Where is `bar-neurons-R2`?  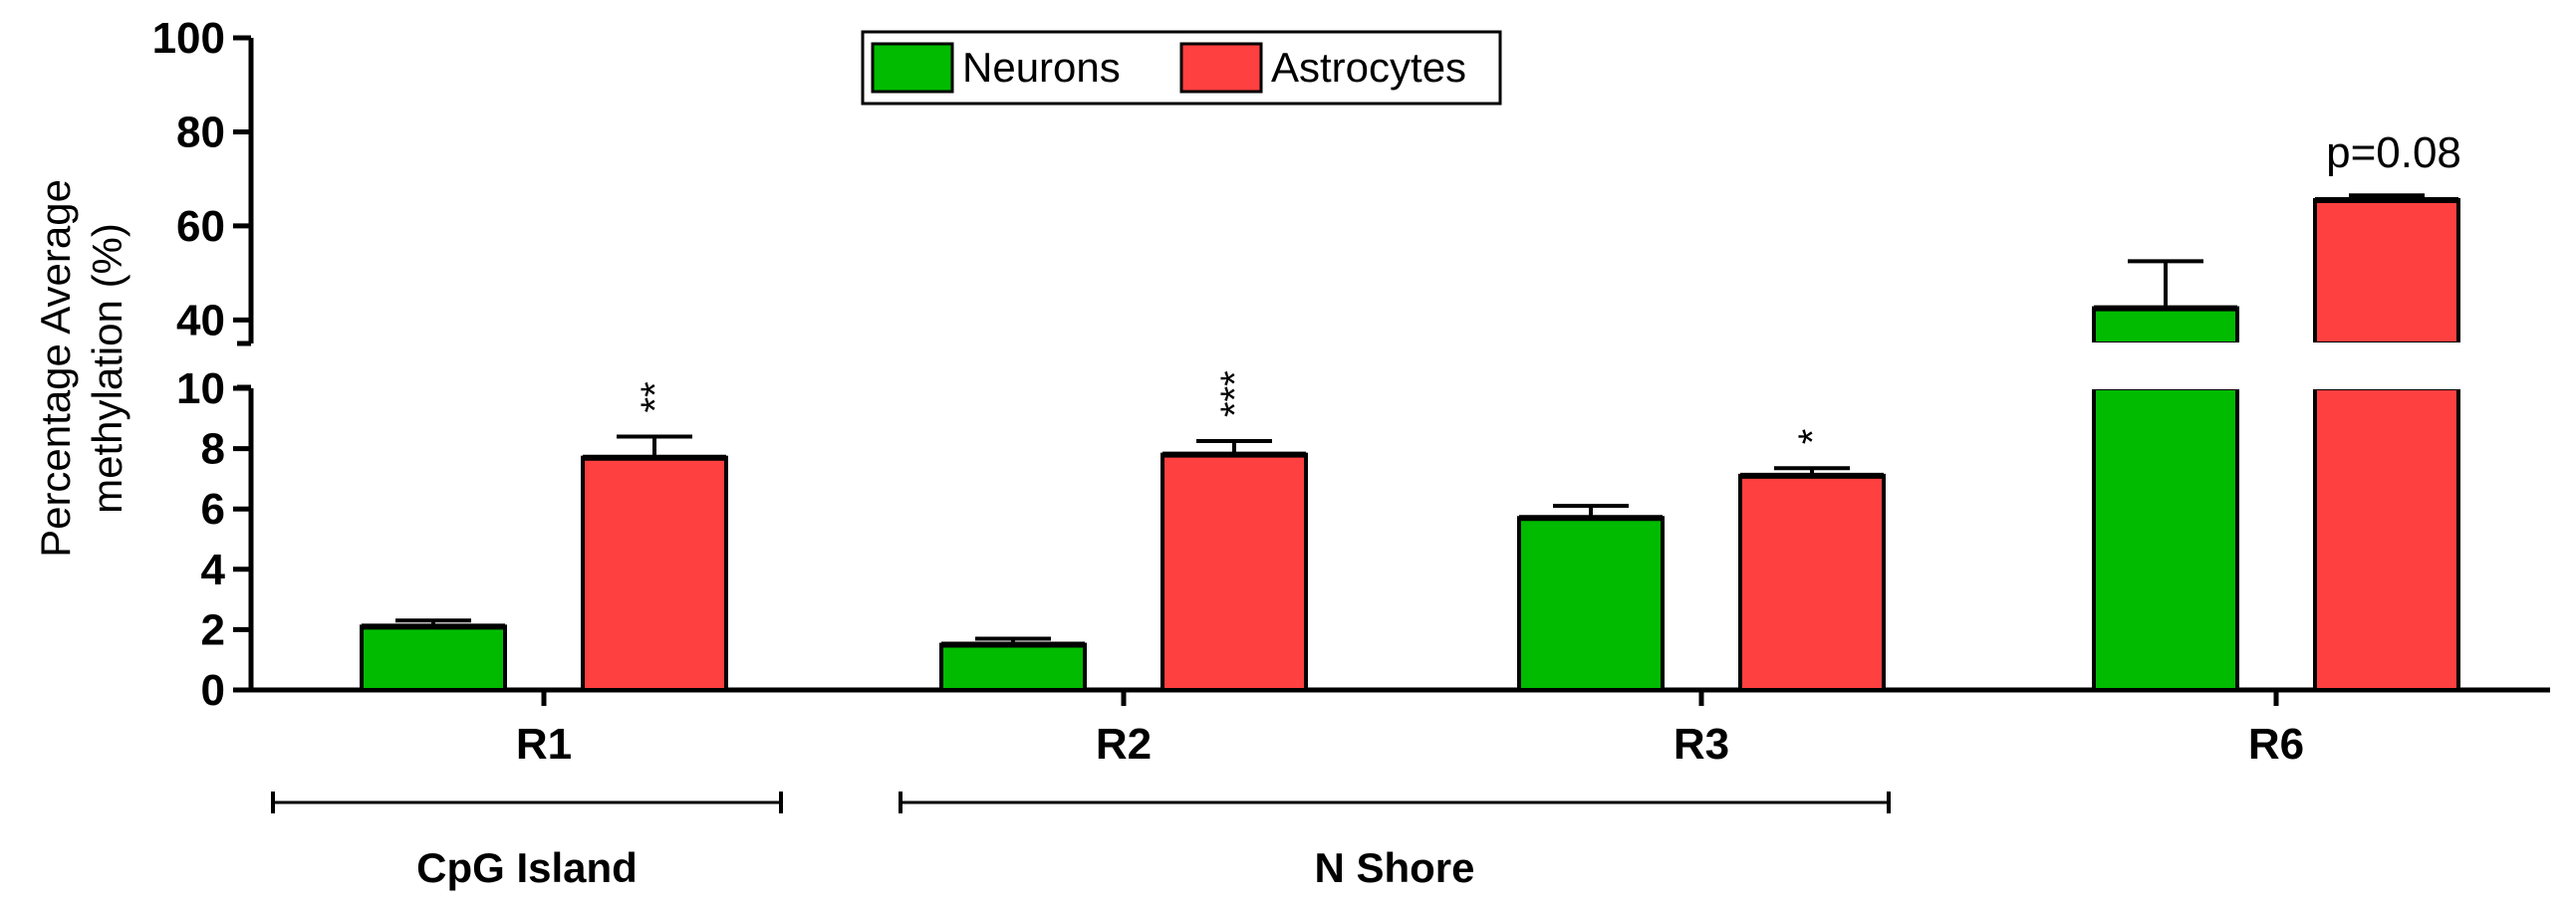
bar-neurons-R2 is located at coordinates (1013, 667).